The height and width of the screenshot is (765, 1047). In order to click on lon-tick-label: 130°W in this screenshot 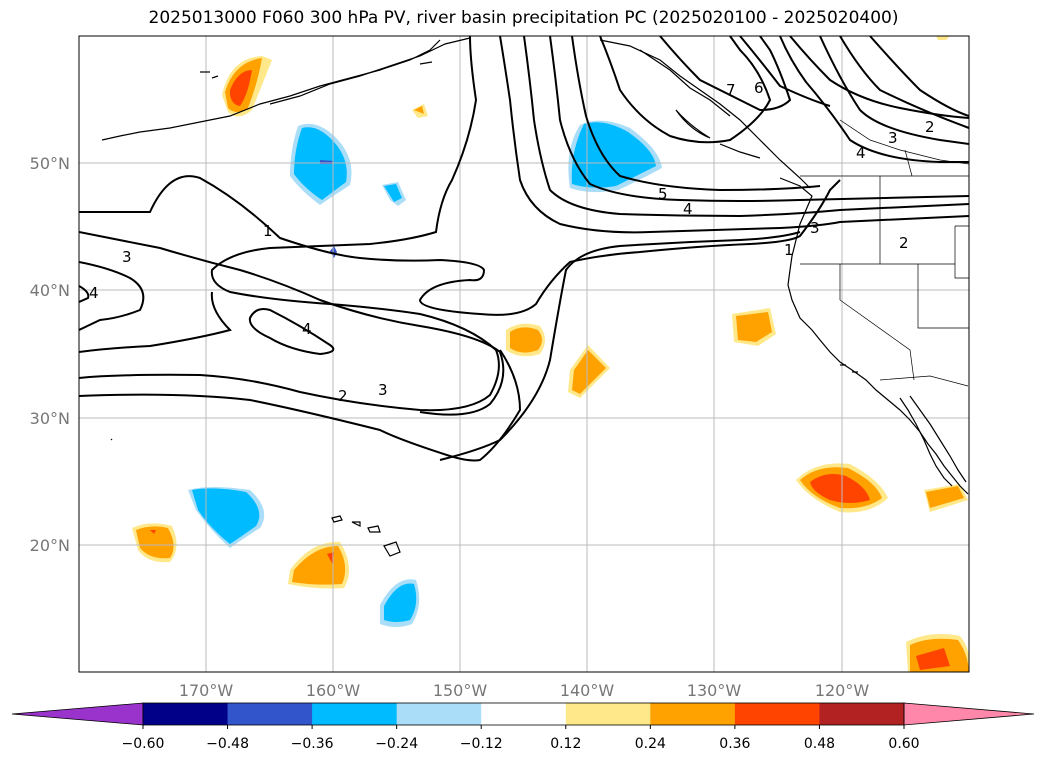, I will do `click(714, 690)`.